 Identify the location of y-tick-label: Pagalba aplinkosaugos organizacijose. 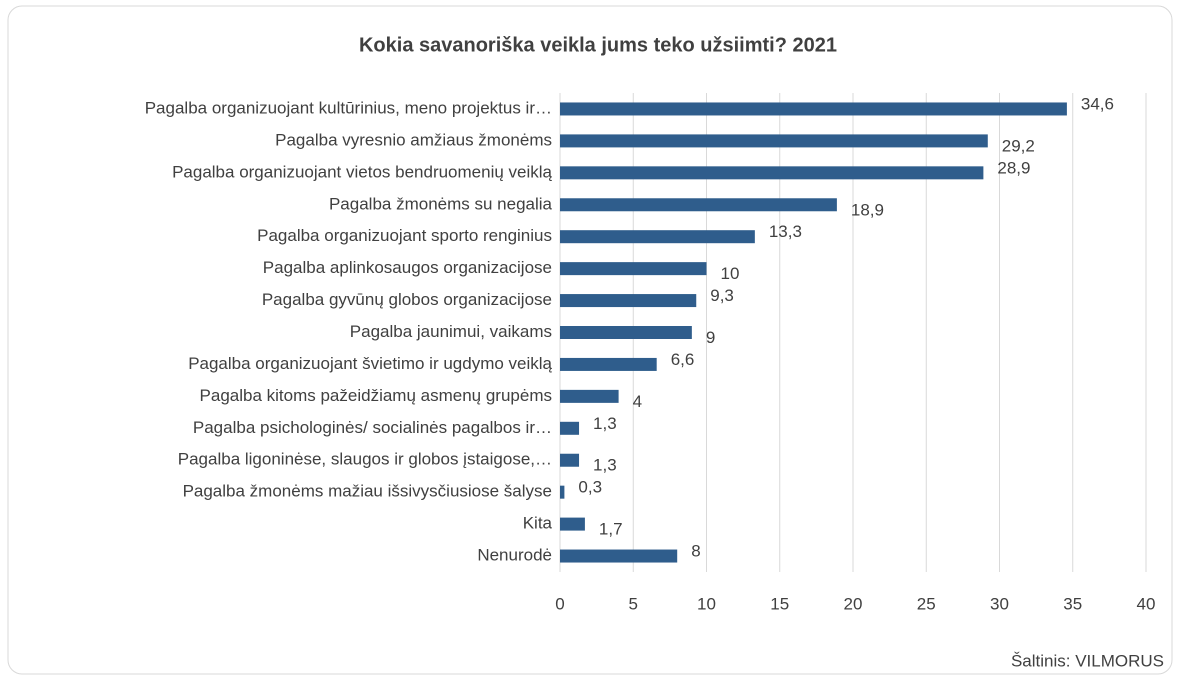
(407, 267).